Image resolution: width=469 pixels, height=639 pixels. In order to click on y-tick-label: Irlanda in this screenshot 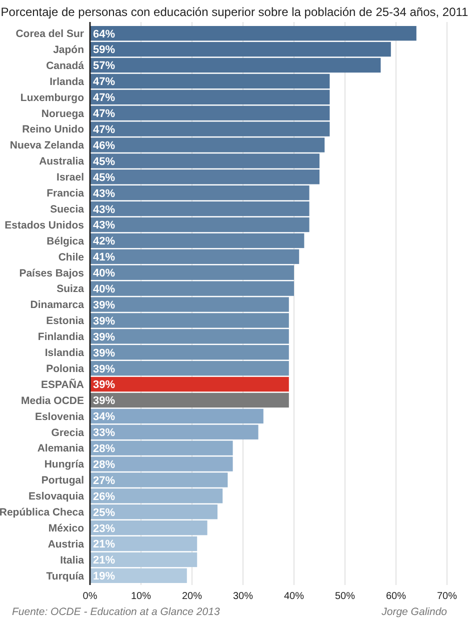, I will do `click(67, 82)`.